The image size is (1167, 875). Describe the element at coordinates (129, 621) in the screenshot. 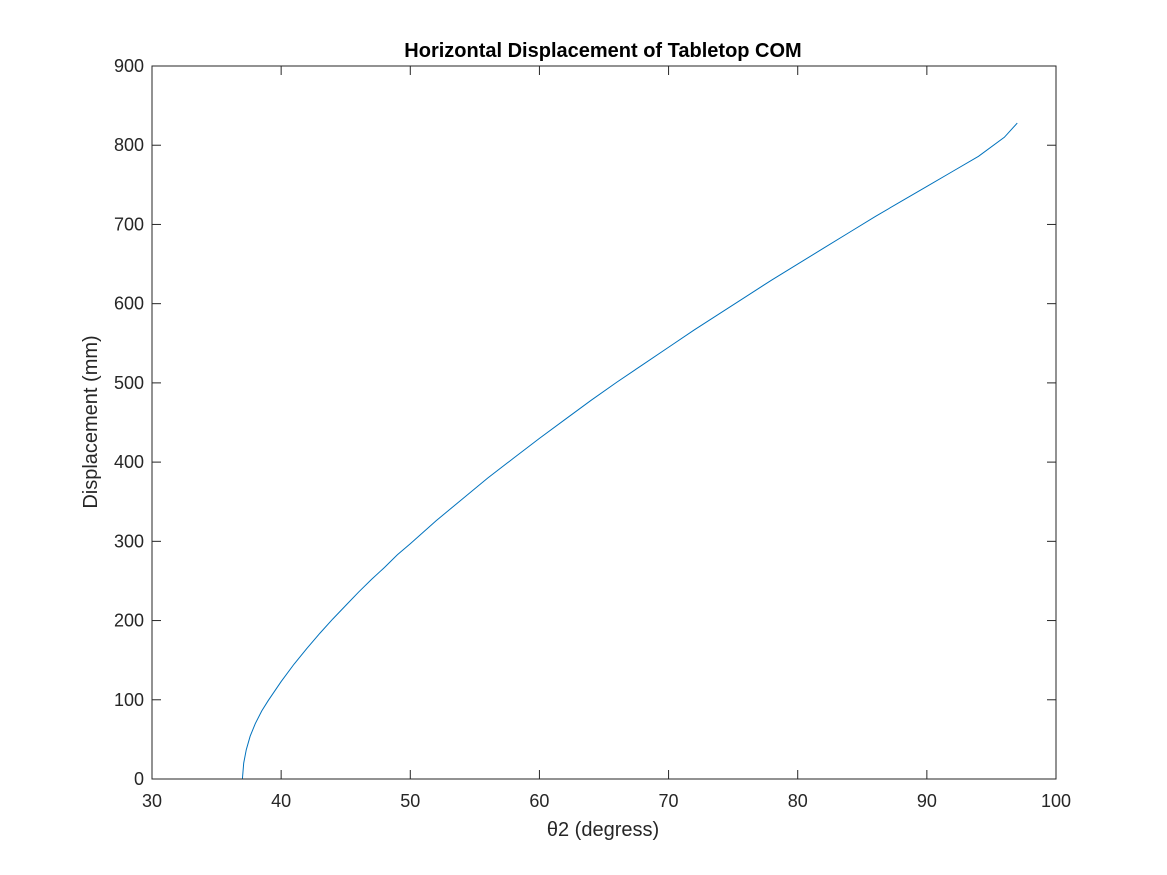

I see `y-tick-label: 200` at that location.